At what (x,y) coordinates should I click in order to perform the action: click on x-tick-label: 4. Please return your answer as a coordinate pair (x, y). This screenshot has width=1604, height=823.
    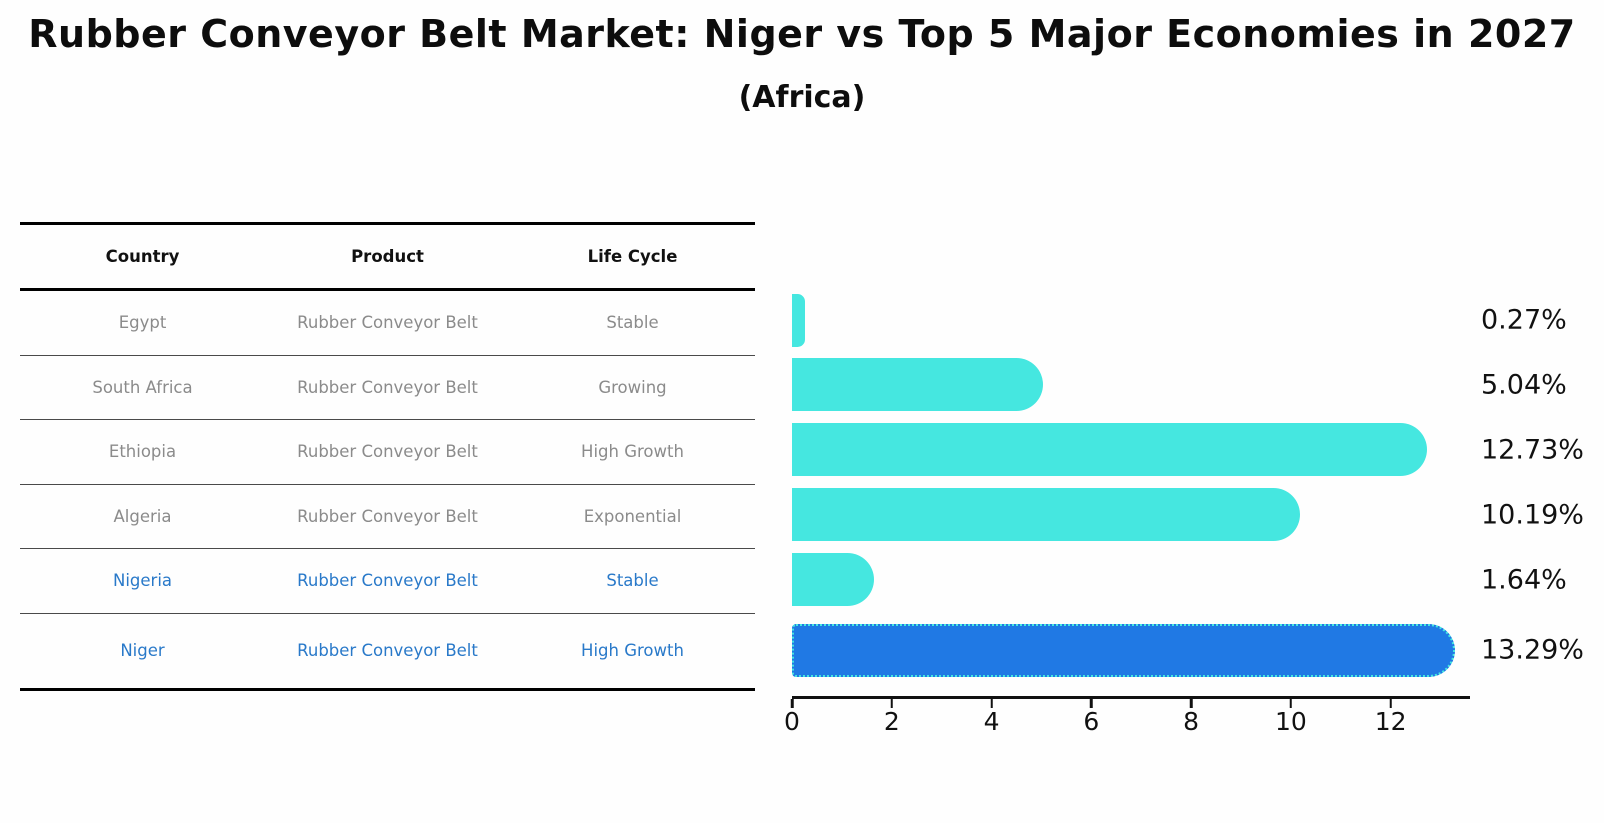
    Looking at the image, I should click on (991, 721).